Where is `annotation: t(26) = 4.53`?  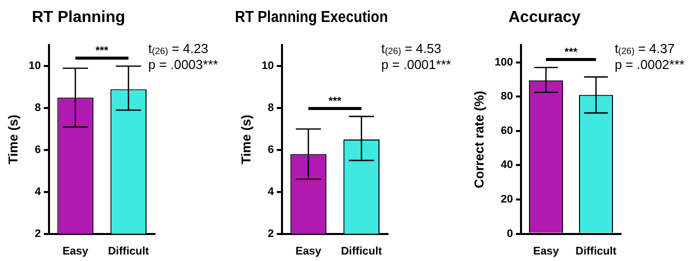 annotation: t(26) = 4.53 is located at coordinates (411, 48).